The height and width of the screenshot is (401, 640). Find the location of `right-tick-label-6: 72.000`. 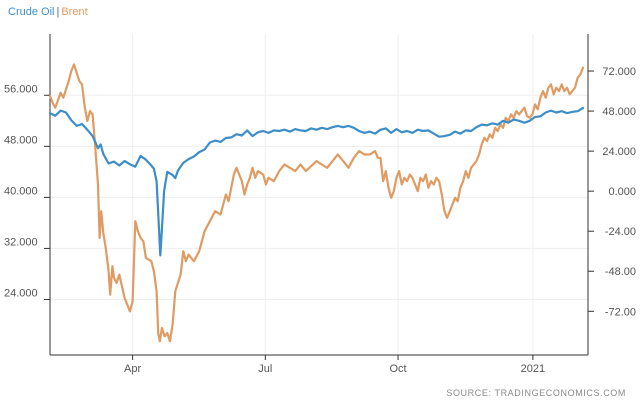

right-tick-label-6: 72.000 is located at coordinates (619, 72).